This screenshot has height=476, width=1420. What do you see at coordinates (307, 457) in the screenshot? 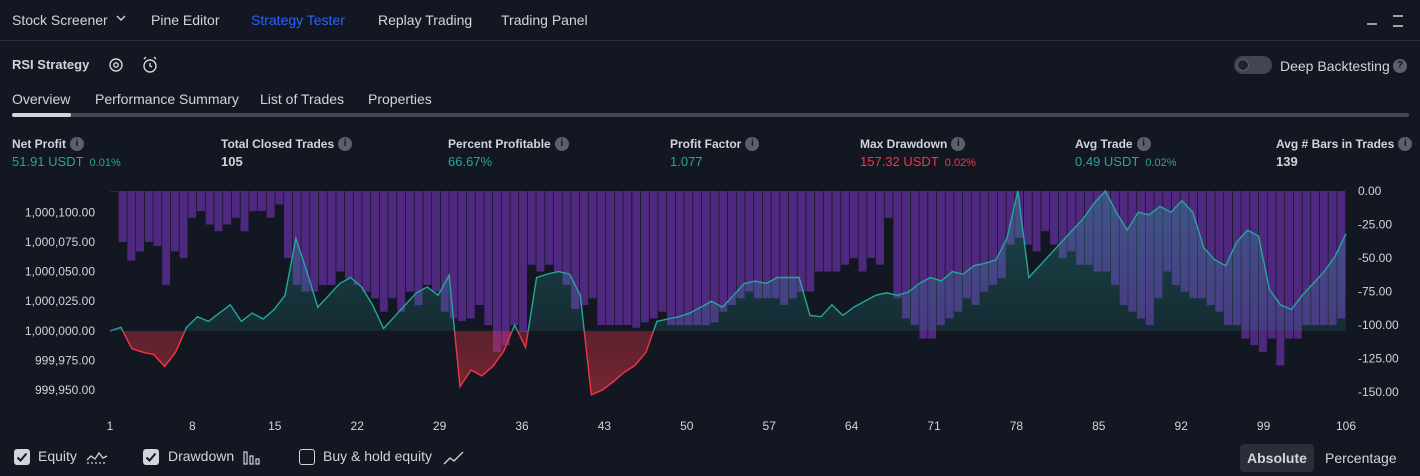
I see `buy-hold-checkbox` at bounding box center [307, 457].